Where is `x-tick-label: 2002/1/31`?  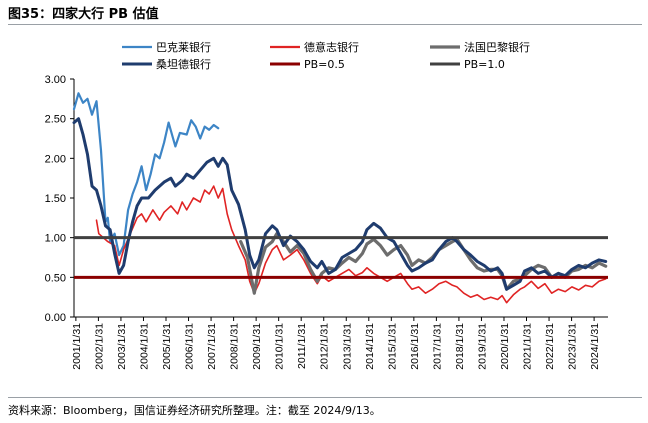 x-tick-label: 2002/1/31 is located at coordinates (99, 346).